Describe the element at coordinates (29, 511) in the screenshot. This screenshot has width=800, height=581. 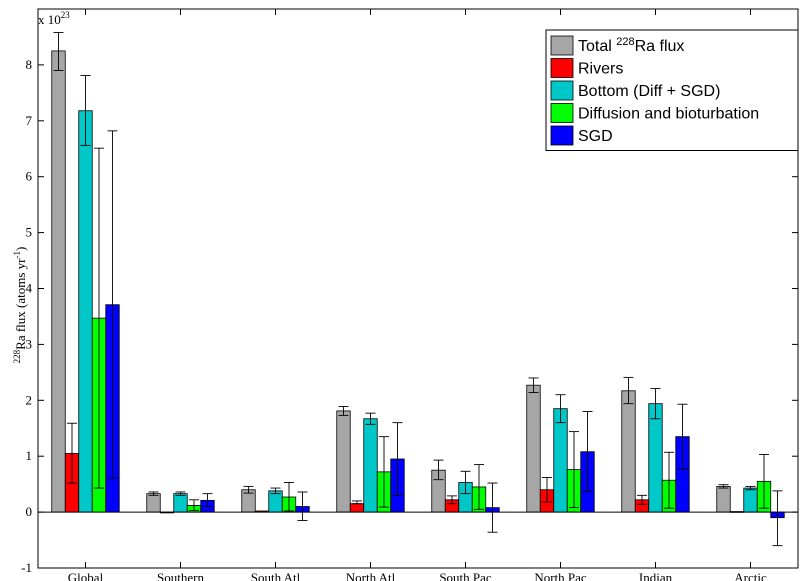
I see `y-tick-label: 0` at that location.